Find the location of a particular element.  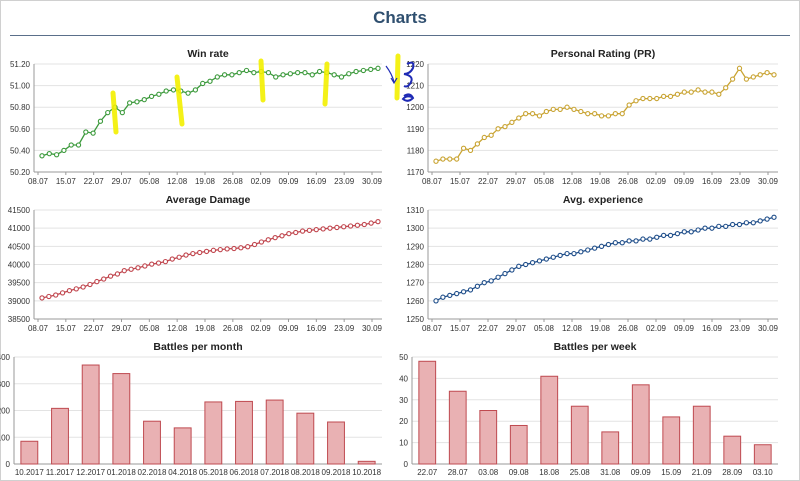

x-tick-label: 16.09 is located at coordinates (712, 328).